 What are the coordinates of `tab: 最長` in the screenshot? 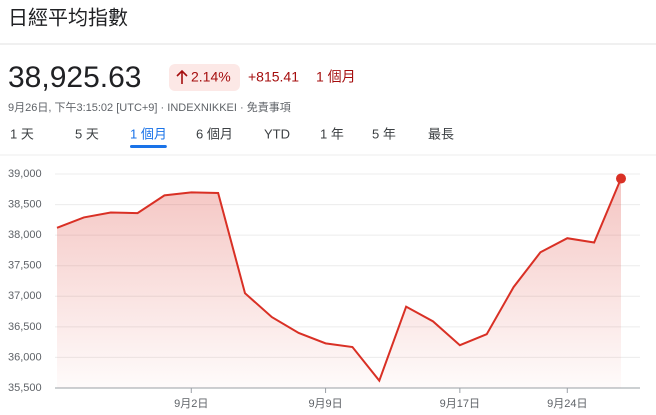 It's located at (441, 133).